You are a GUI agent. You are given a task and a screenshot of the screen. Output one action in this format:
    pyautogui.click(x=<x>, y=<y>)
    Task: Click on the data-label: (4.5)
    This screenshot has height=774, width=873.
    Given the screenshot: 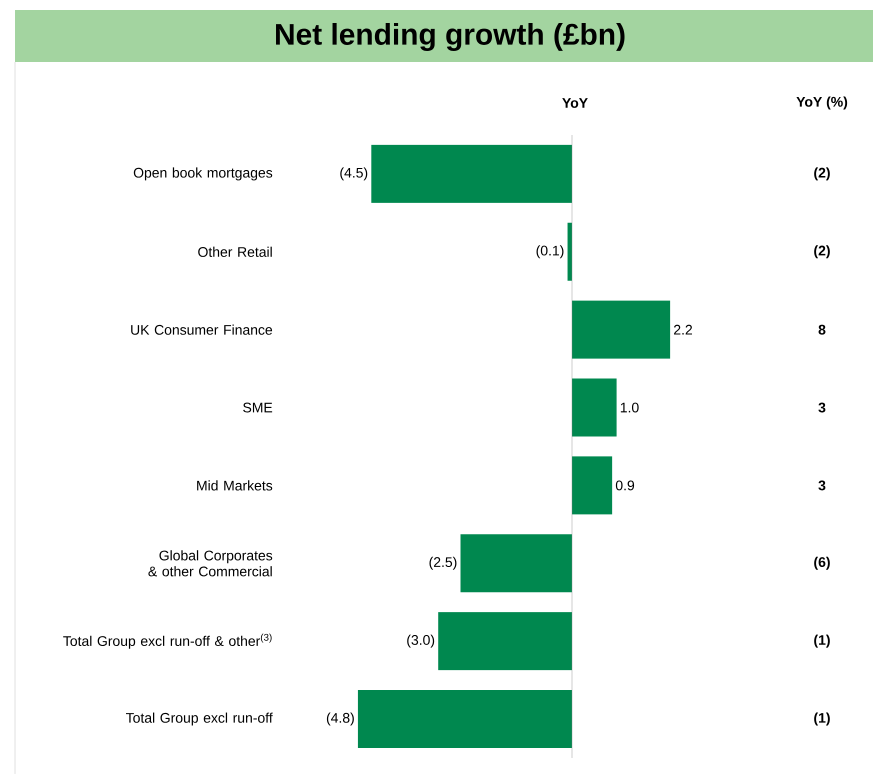 What is the action you would take?
    pyautogui.click(x=354, y=173)
    